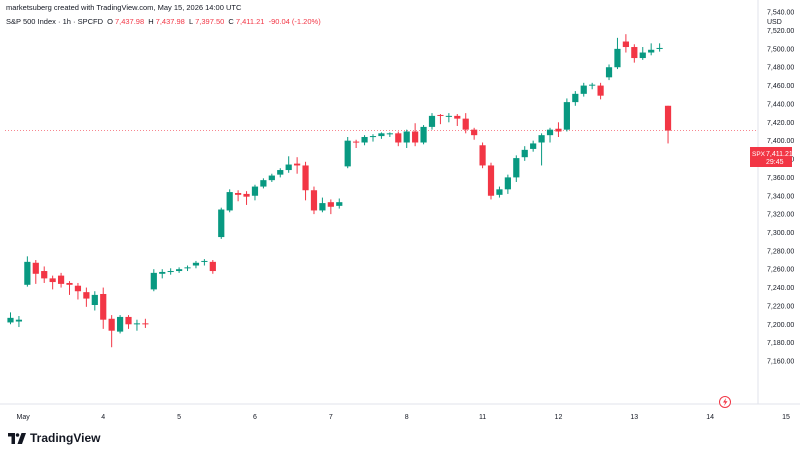 This screenshot has width=800, height=454. What do you see at coordinates (780, 49) in the screenshot?
I see `y-tick-label: 7,500.00` at bounding box center [780, 49].